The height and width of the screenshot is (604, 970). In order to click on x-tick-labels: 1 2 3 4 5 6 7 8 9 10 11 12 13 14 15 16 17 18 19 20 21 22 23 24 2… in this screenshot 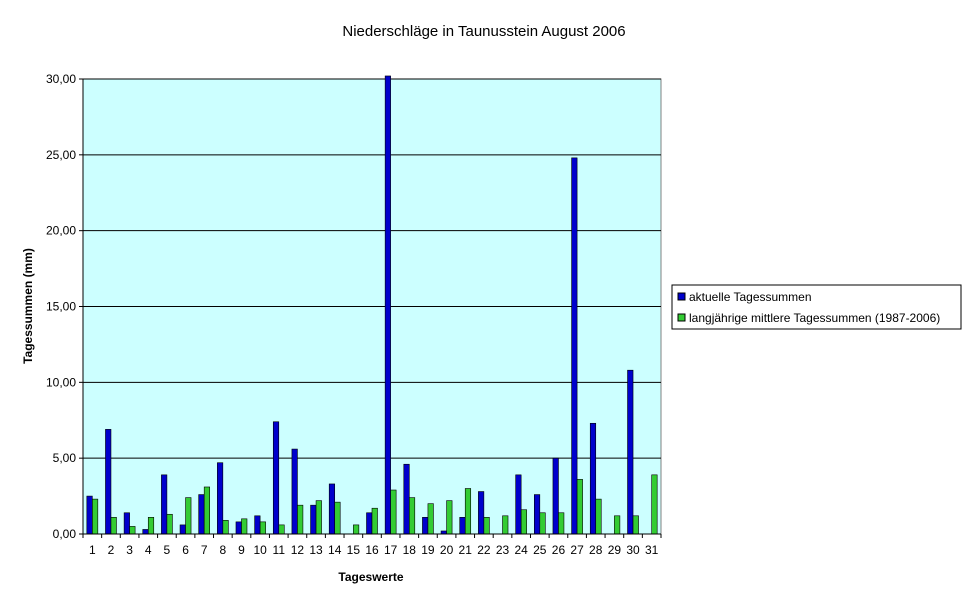, I will do `click(372, 545)`.